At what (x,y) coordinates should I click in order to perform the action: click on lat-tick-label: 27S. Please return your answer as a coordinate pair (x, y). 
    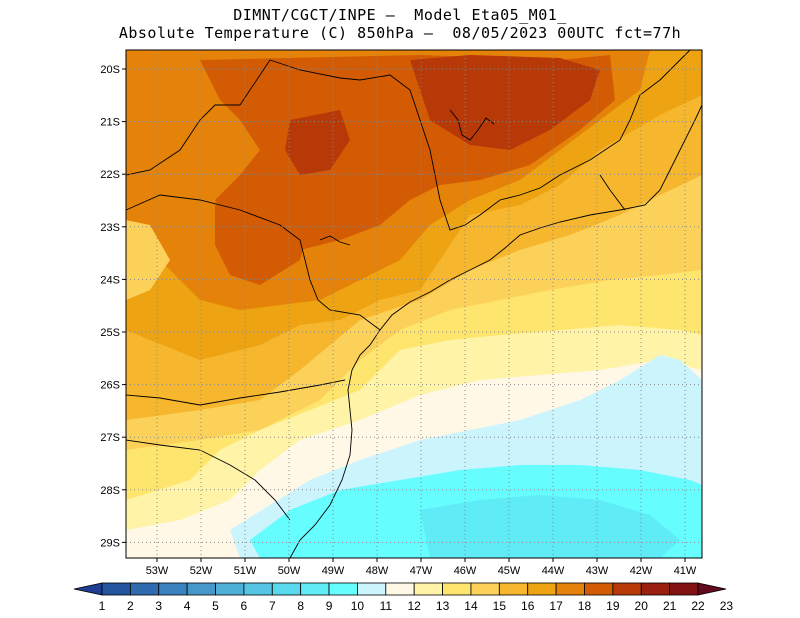
    Looking at the image, I should click on (110, 438).